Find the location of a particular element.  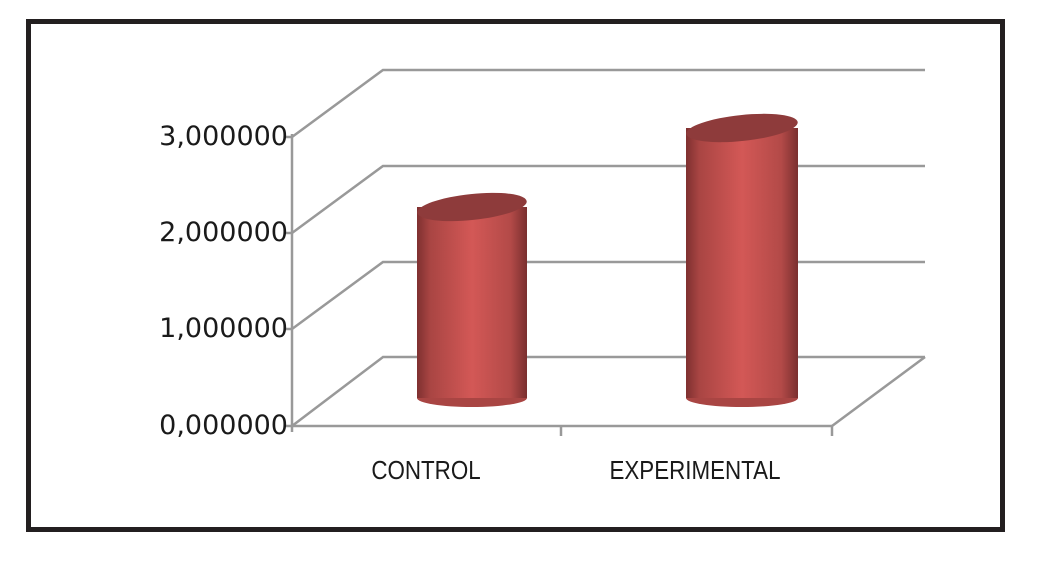

bar-control is located at coordinates (472, 299).